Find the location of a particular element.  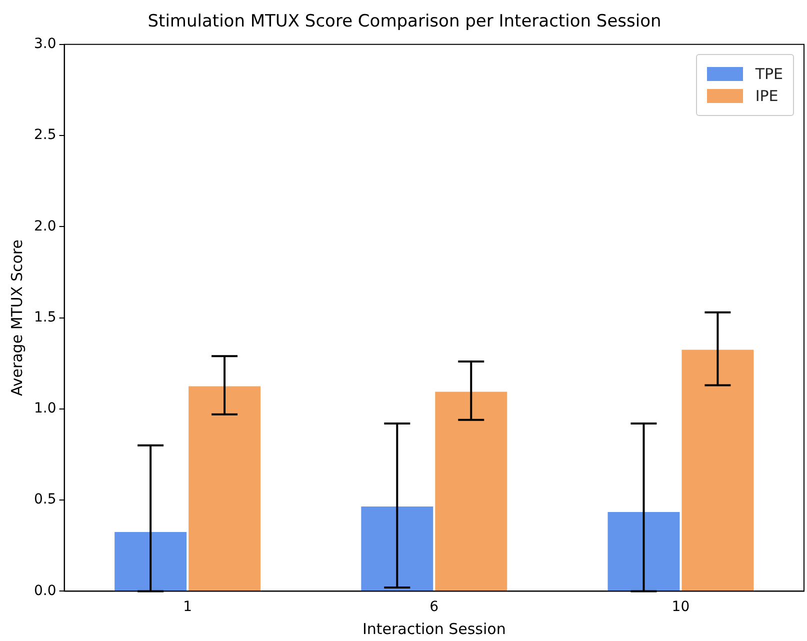

y-tick-label: 0.0 is located at coordinates (45, 590).